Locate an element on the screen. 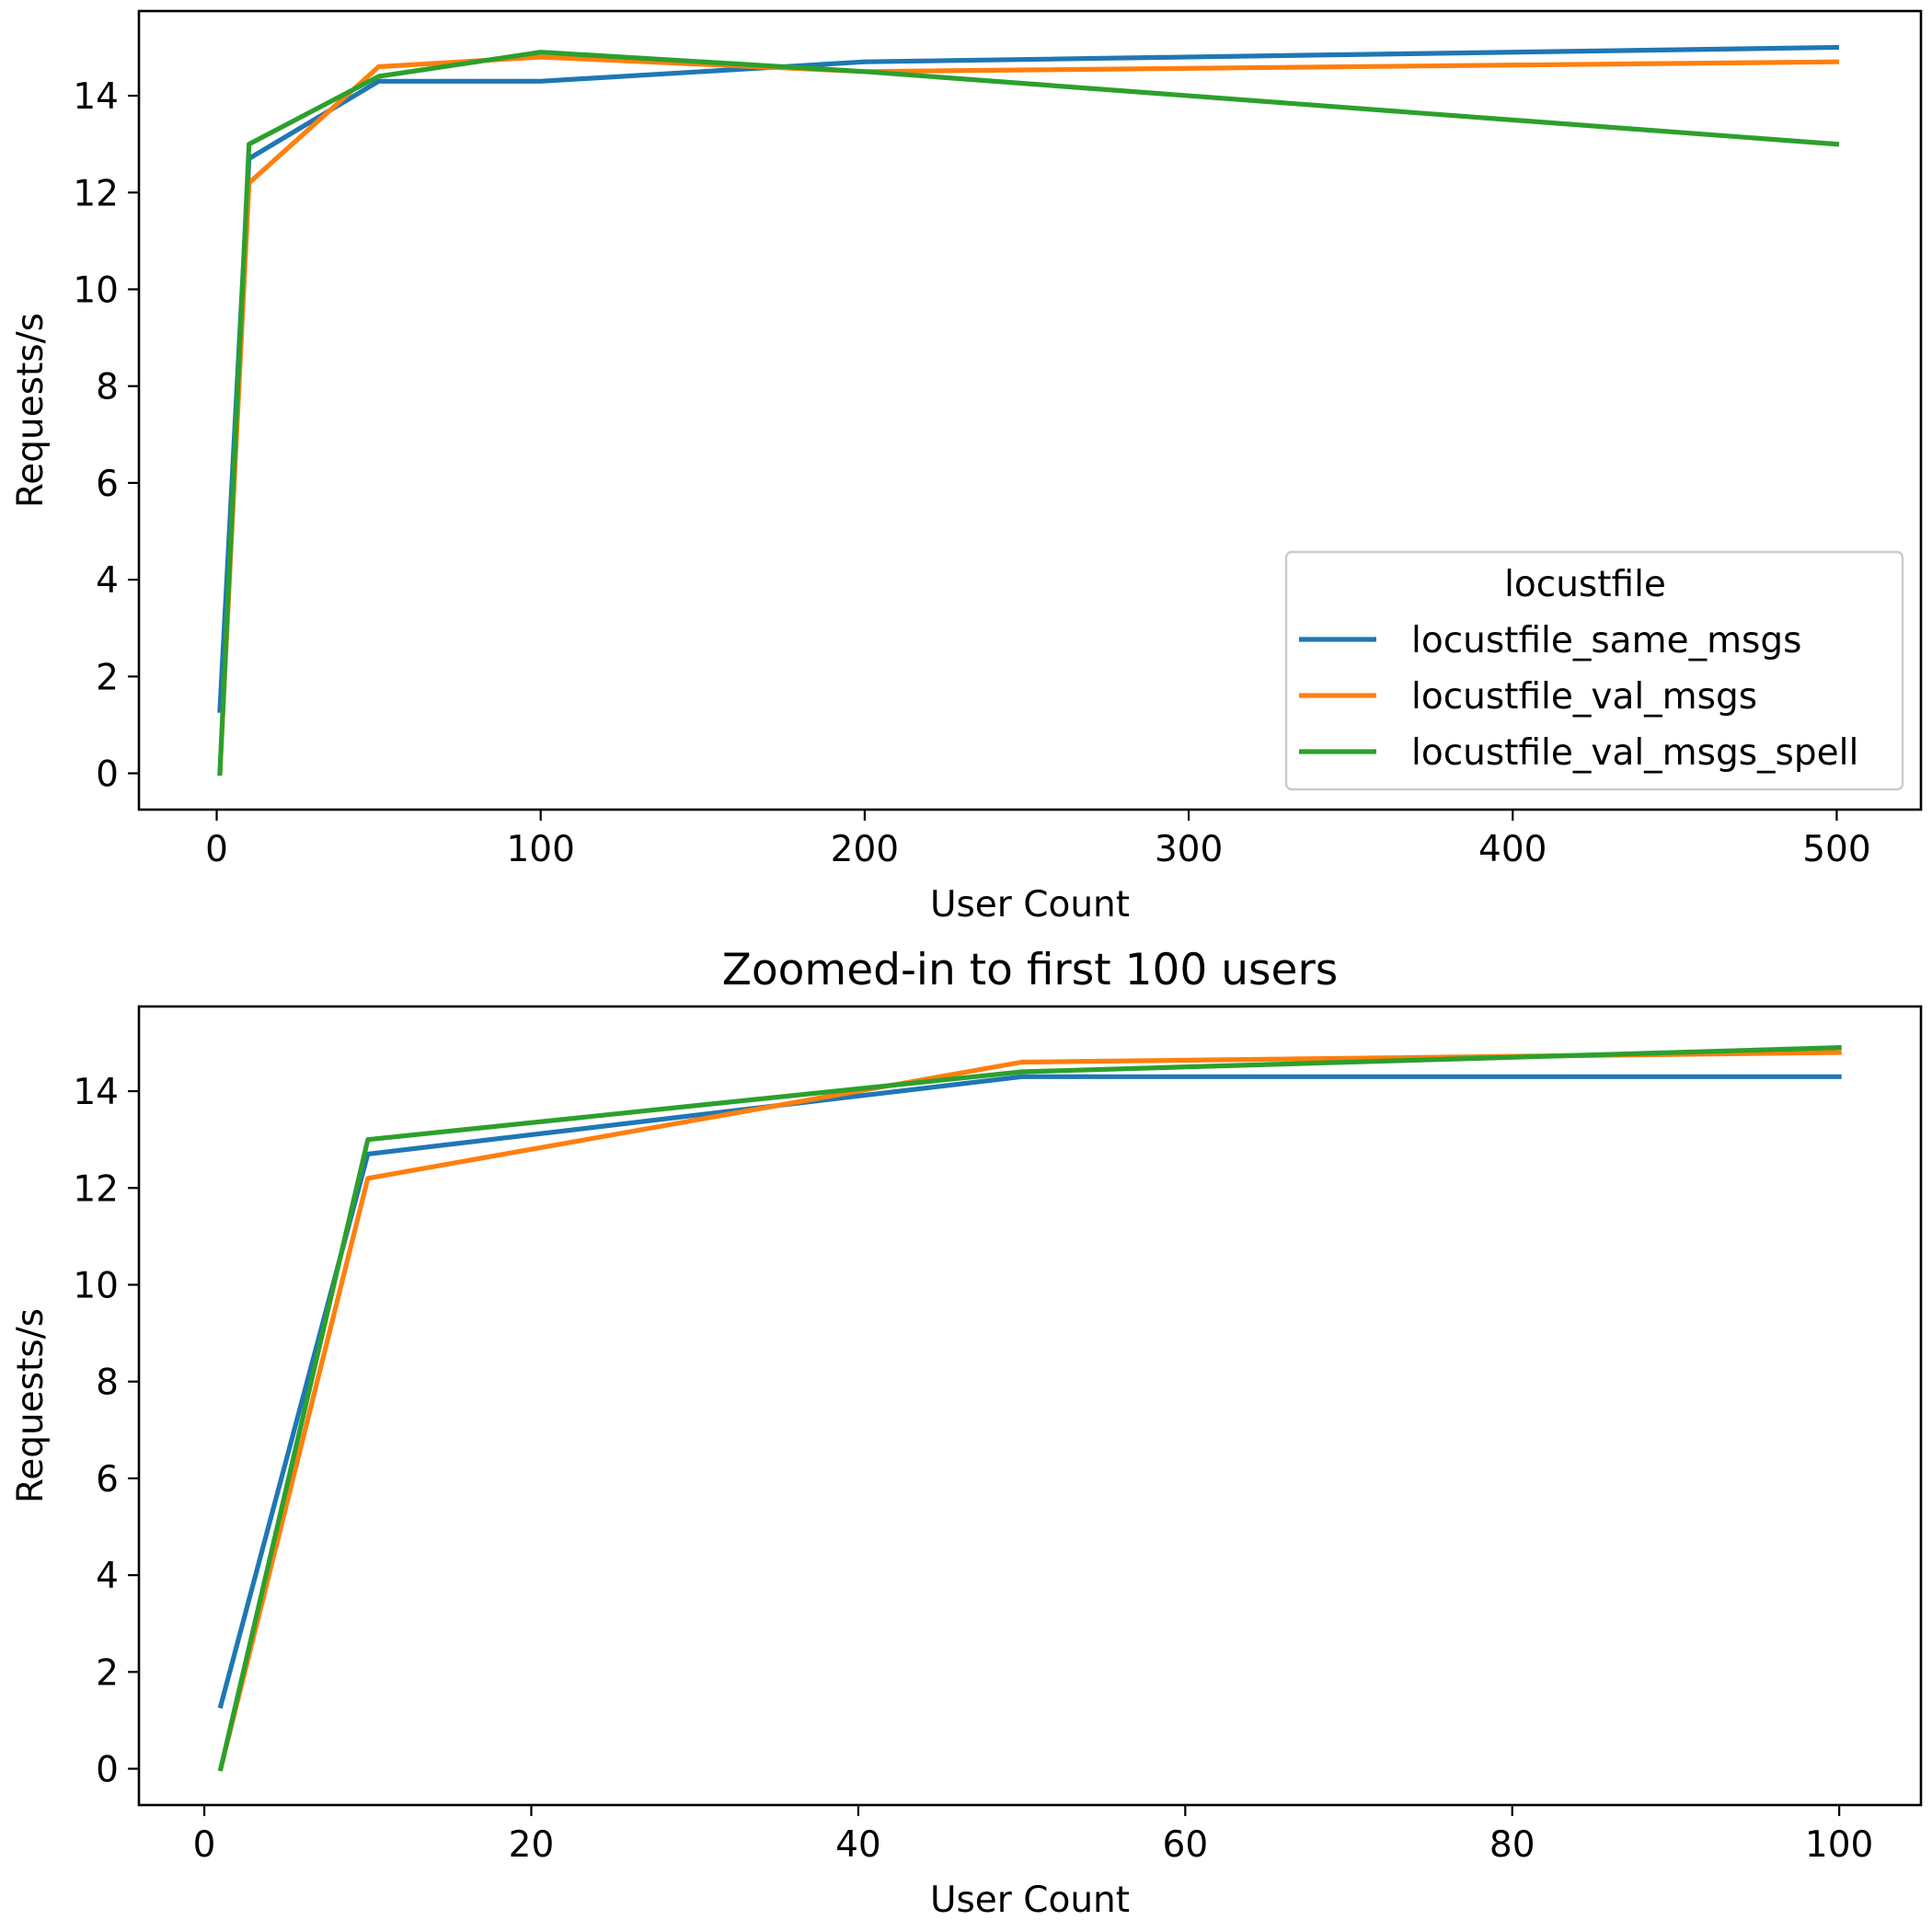 The image size is (1932, 1932). x-tick-label: 60 is located at coordinates (1186, 1845).